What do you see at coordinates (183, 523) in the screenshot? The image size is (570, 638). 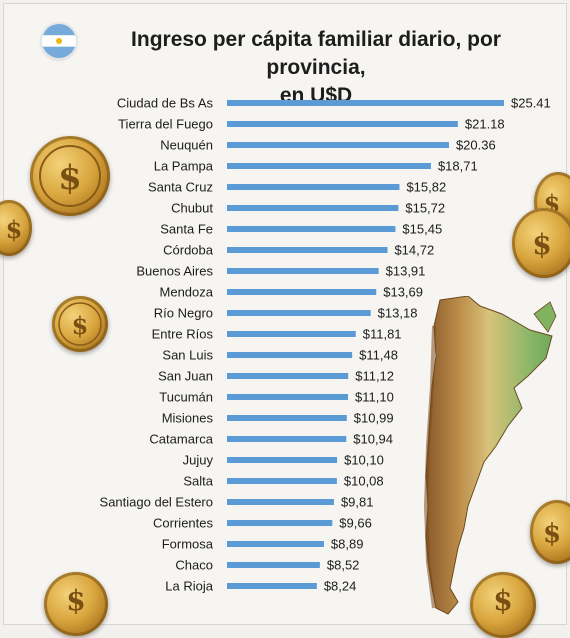 I see `category-label: Corrientes` at bounding box center [183, 523].